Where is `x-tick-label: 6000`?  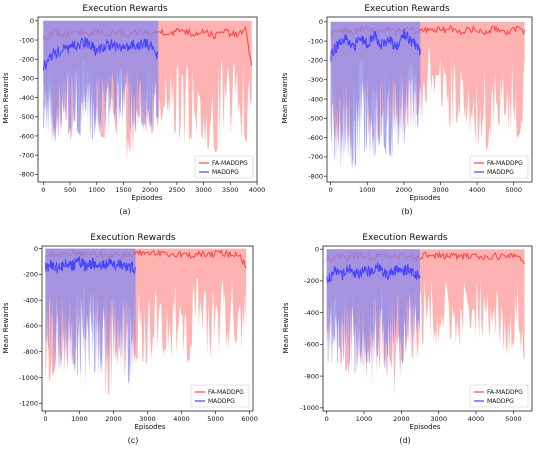
x-tick-label: 6000 is located at coordinates (249, 419).